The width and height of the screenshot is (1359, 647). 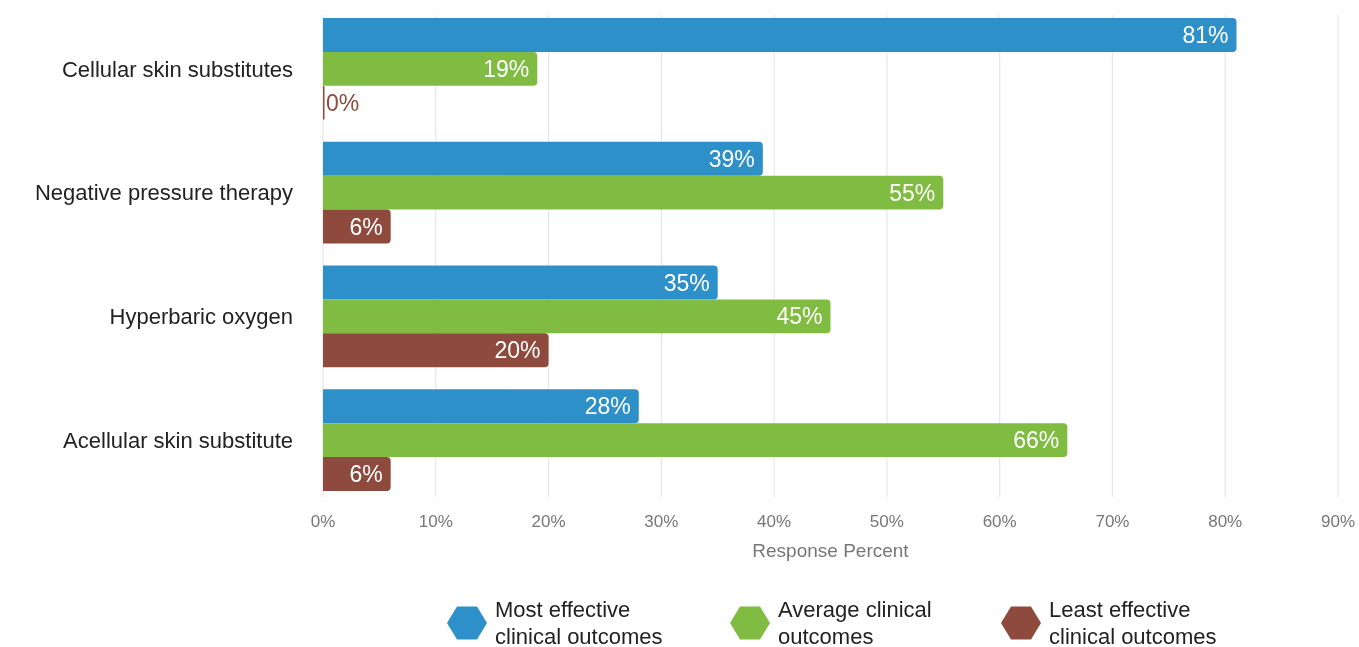 What do you see at coordinates (831, 550) in the screenshot?
I see `x-axis-title: Response Percent` at bounding box center [831, 550].